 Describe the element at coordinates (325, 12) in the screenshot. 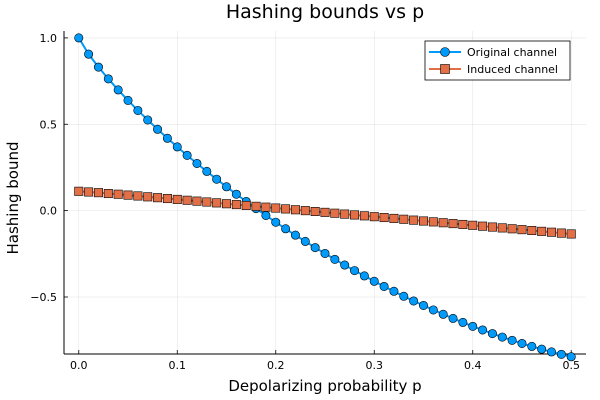

I see `chart-title: Hashing bounds vs p` at that location.